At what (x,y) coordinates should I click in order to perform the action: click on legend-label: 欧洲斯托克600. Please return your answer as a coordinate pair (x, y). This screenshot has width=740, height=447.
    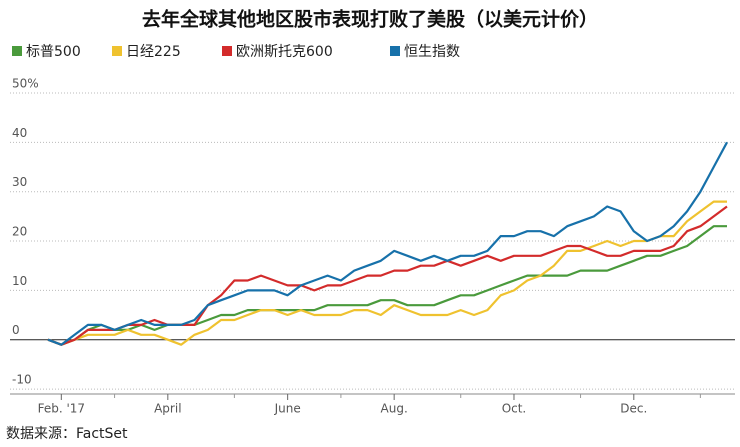
    Looking at the image, I should click on (284, 52).